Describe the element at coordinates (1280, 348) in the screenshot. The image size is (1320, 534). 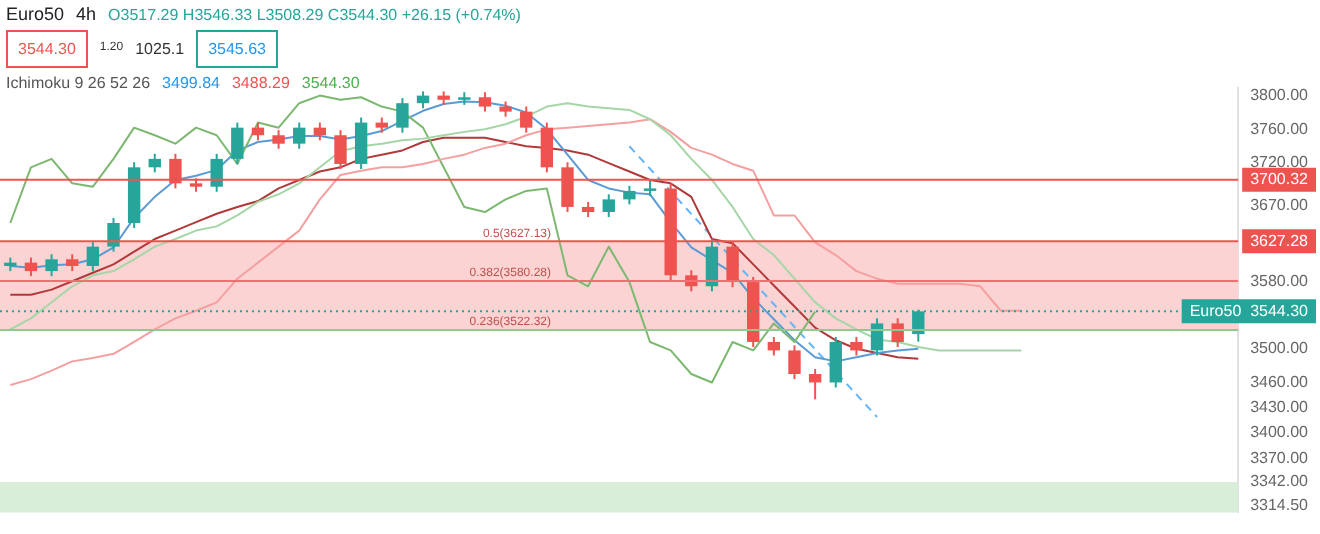
I see `y-tick-label: 3500.00` at that location.